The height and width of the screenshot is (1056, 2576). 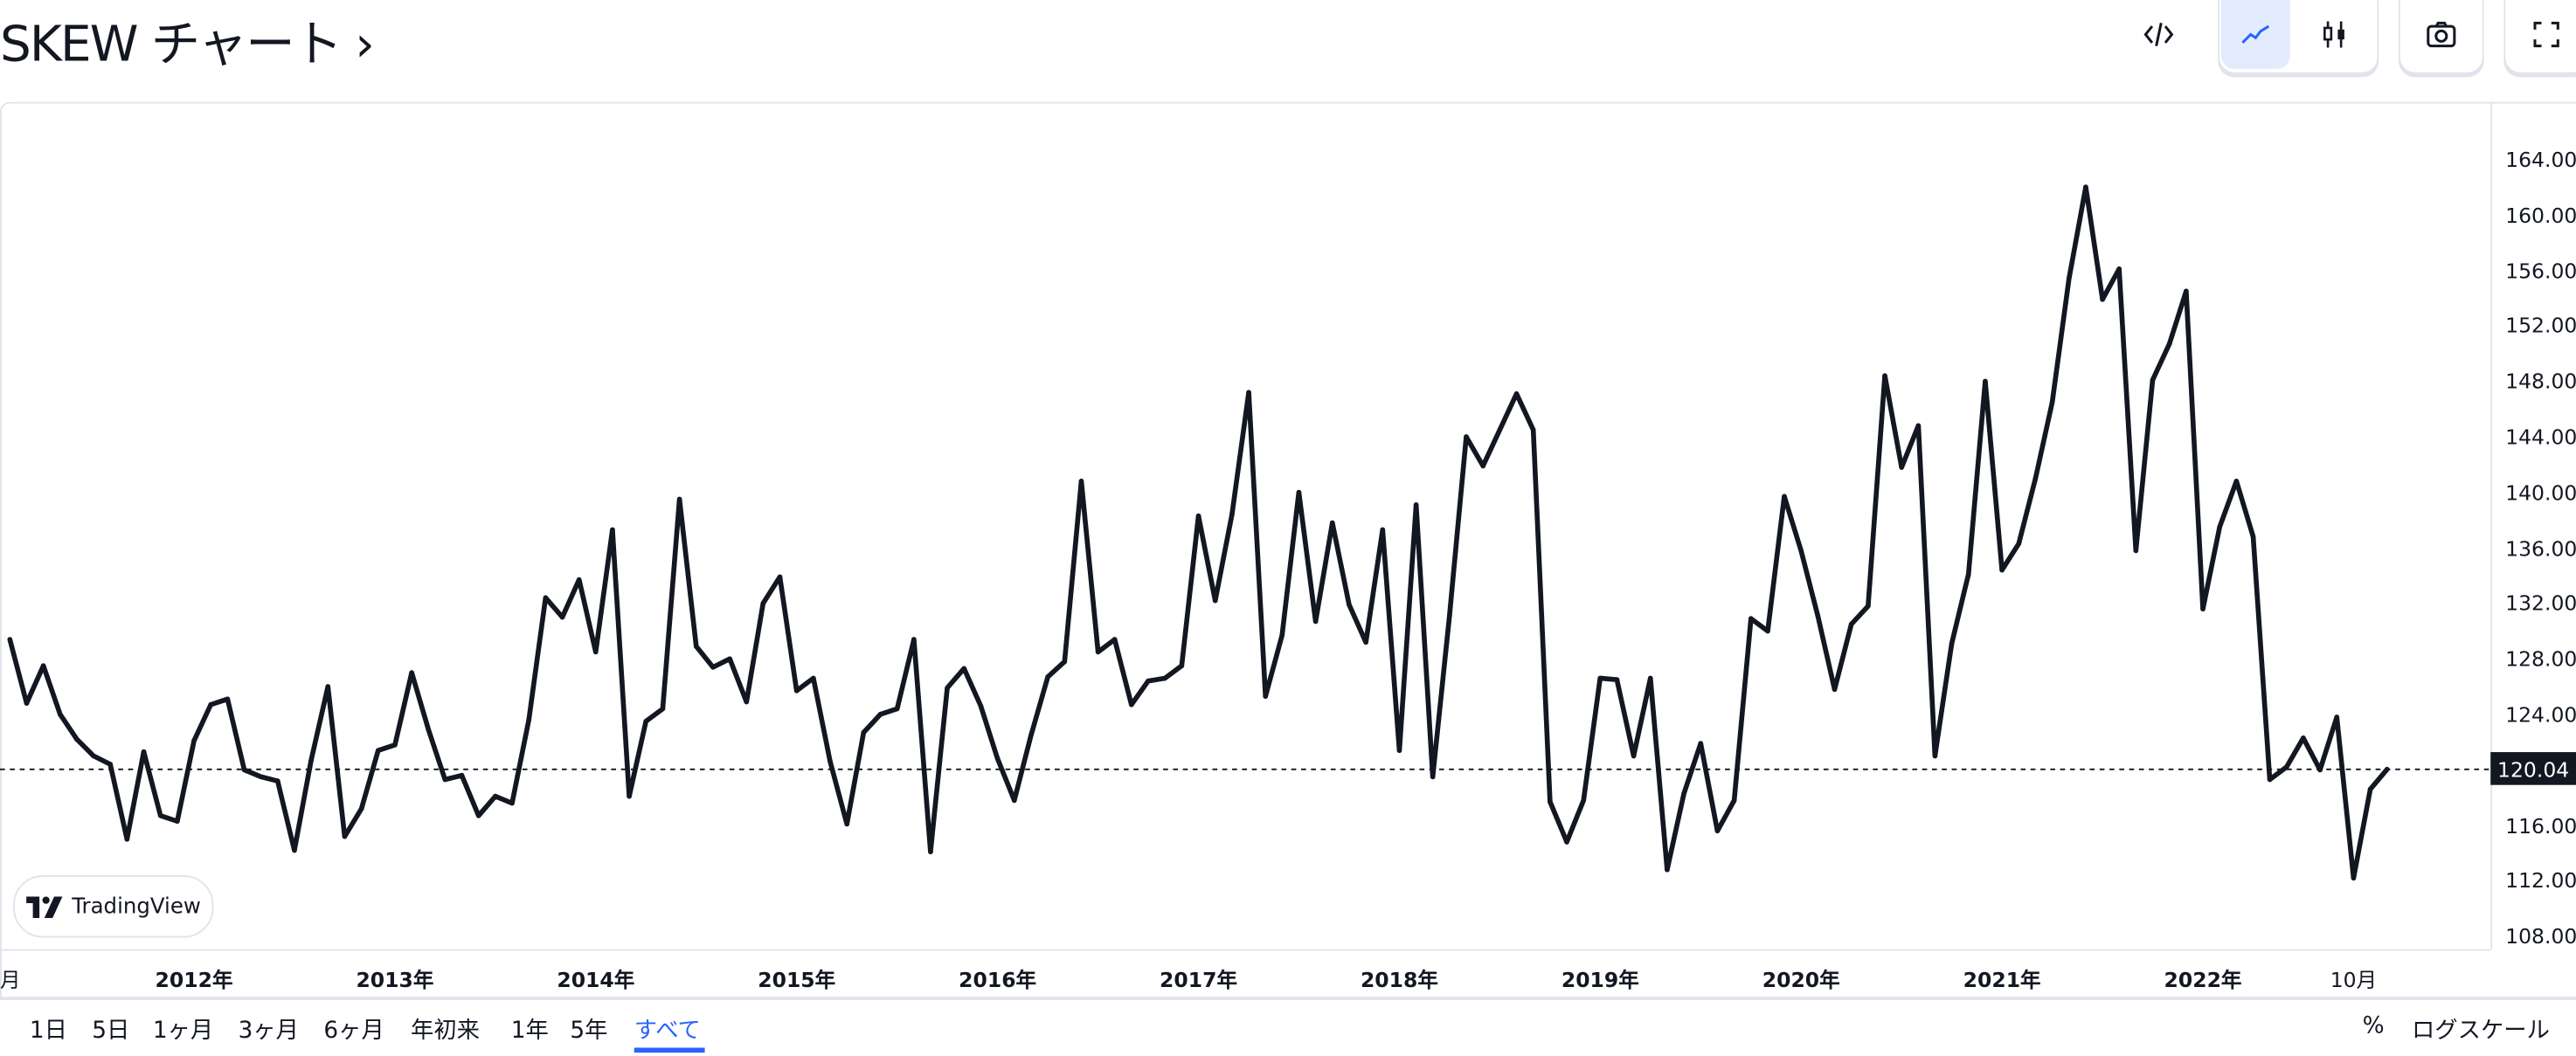 I want to click on range-button: 1年, so click(x=529, y=1031).